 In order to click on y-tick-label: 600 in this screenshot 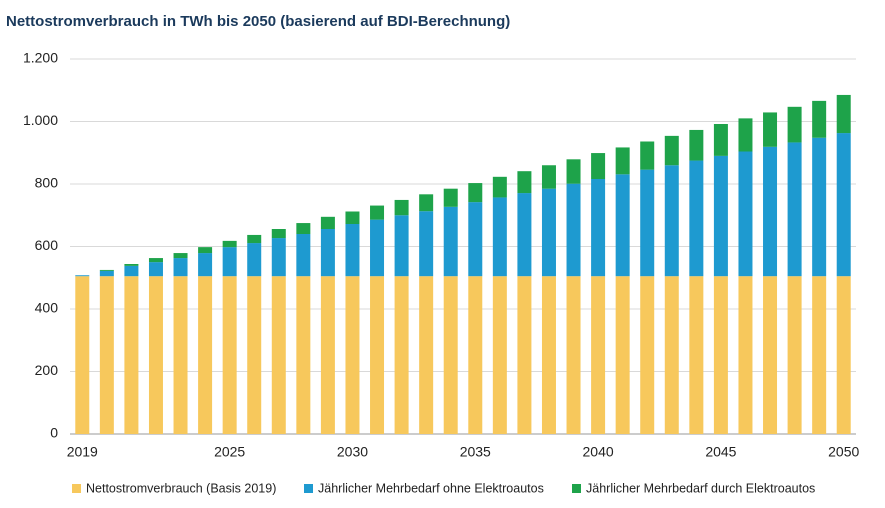, I will do `click(47, 245)`.